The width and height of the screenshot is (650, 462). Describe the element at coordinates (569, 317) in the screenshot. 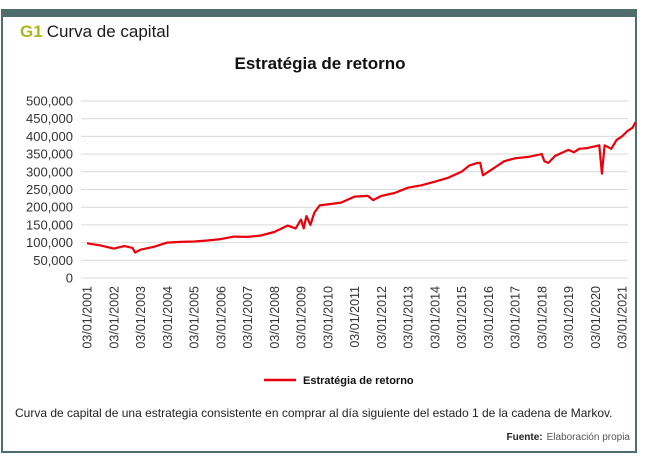

I see `x-tick-label: 03/01/2019` at that location.